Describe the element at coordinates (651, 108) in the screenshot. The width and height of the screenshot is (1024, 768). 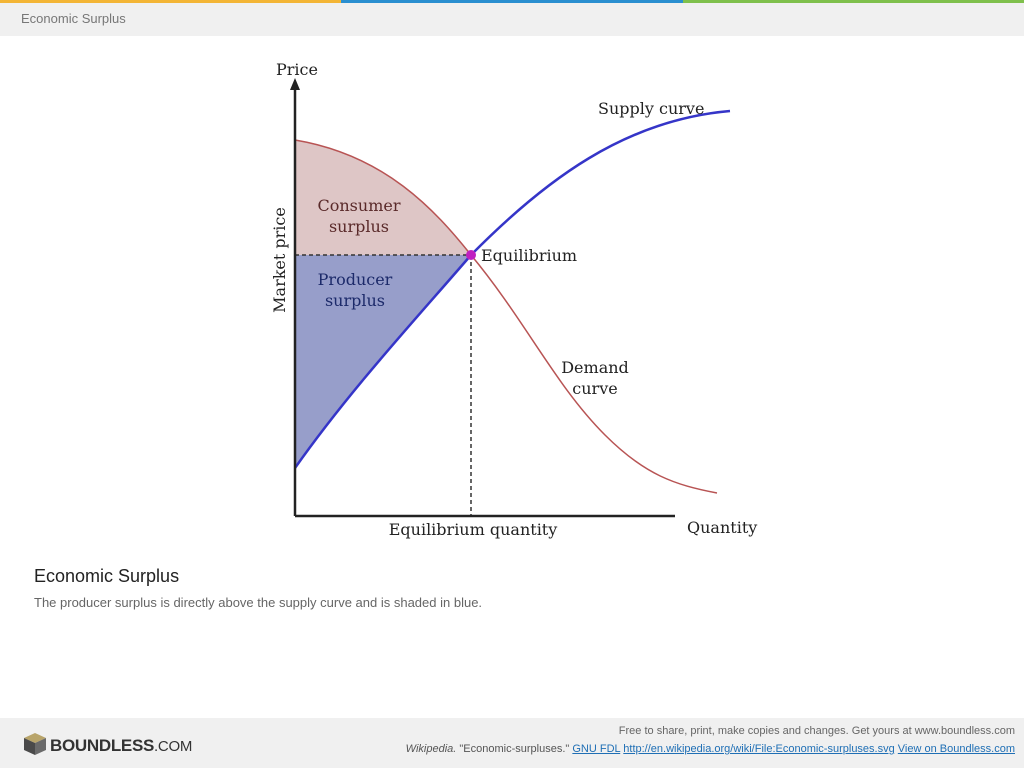
I see `supply-curve-label: Supply curve` at that location.